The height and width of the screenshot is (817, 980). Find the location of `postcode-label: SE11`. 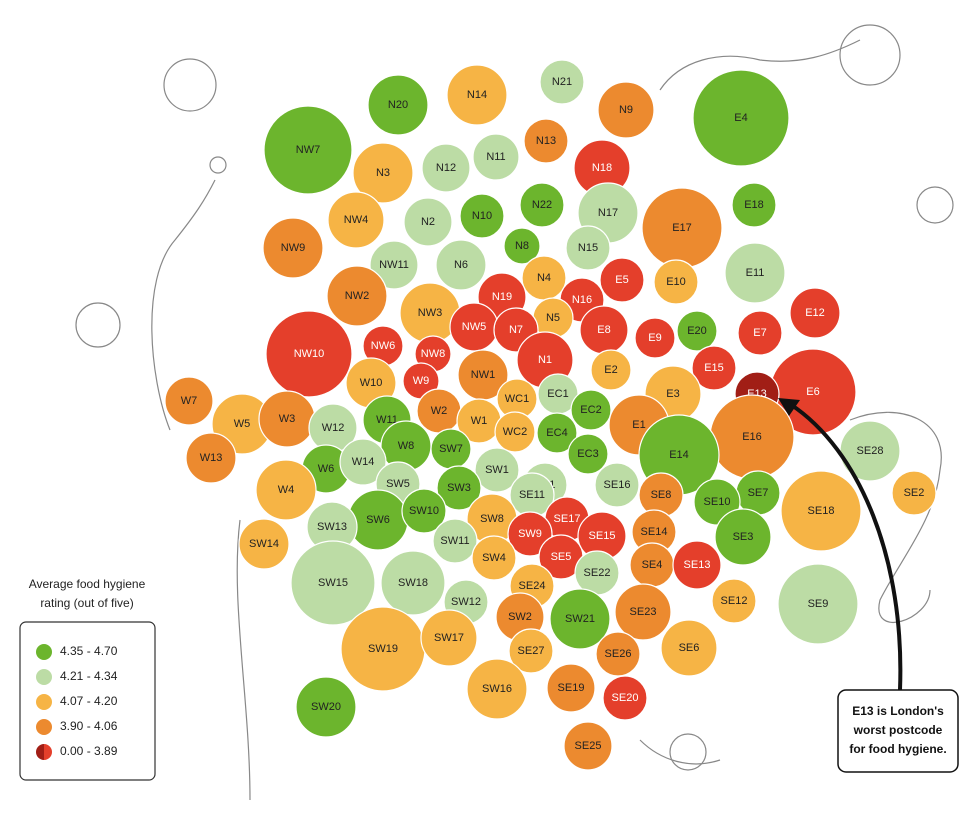

postcode-label: SE11 is located at coordinates (532, 495).